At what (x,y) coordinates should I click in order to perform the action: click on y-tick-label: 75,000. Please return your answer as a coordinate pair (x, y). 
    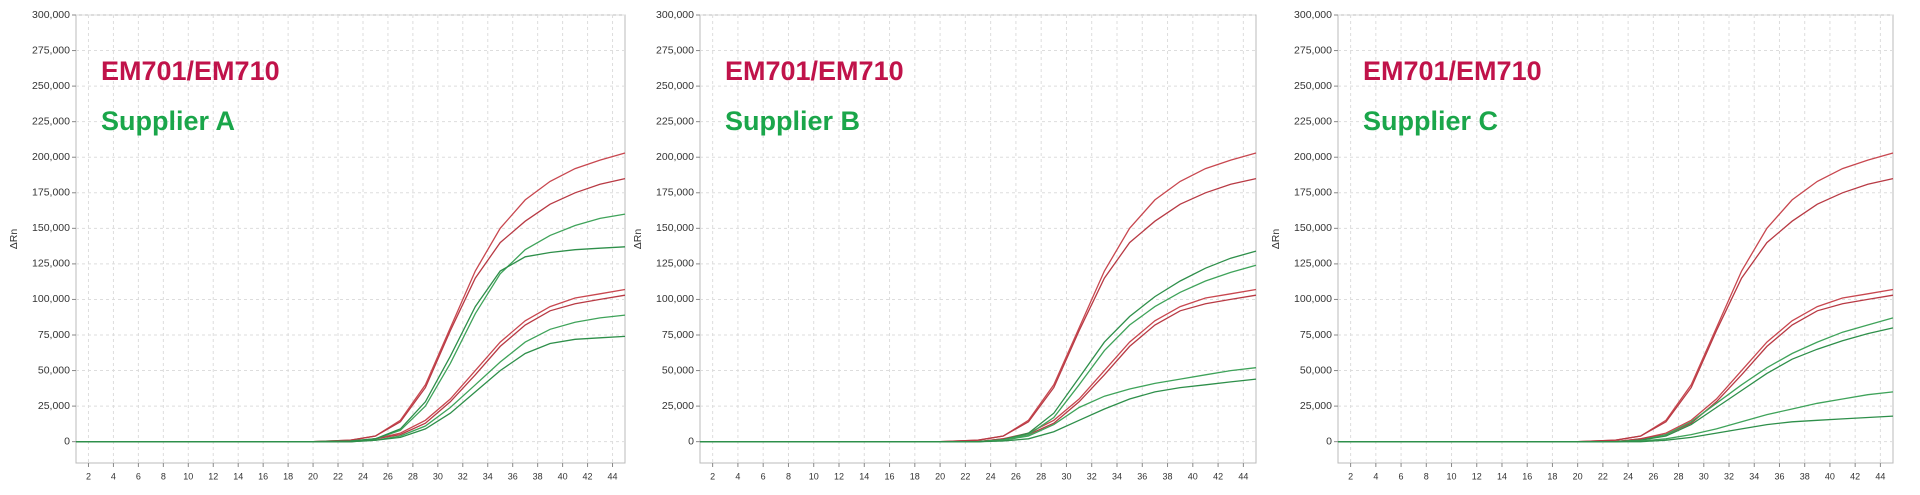
    Looking at the image, I should click on (54, 335).